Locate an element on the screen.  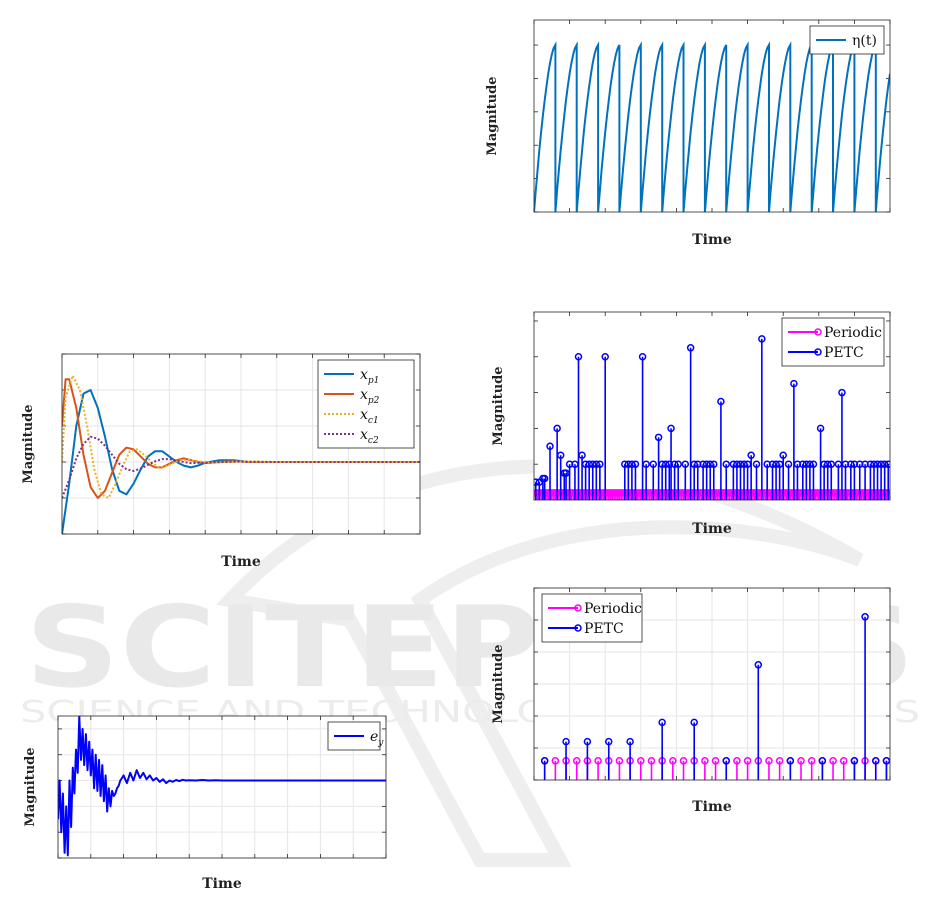
legend-entry: xp1 is located at coordinates (369, 376).